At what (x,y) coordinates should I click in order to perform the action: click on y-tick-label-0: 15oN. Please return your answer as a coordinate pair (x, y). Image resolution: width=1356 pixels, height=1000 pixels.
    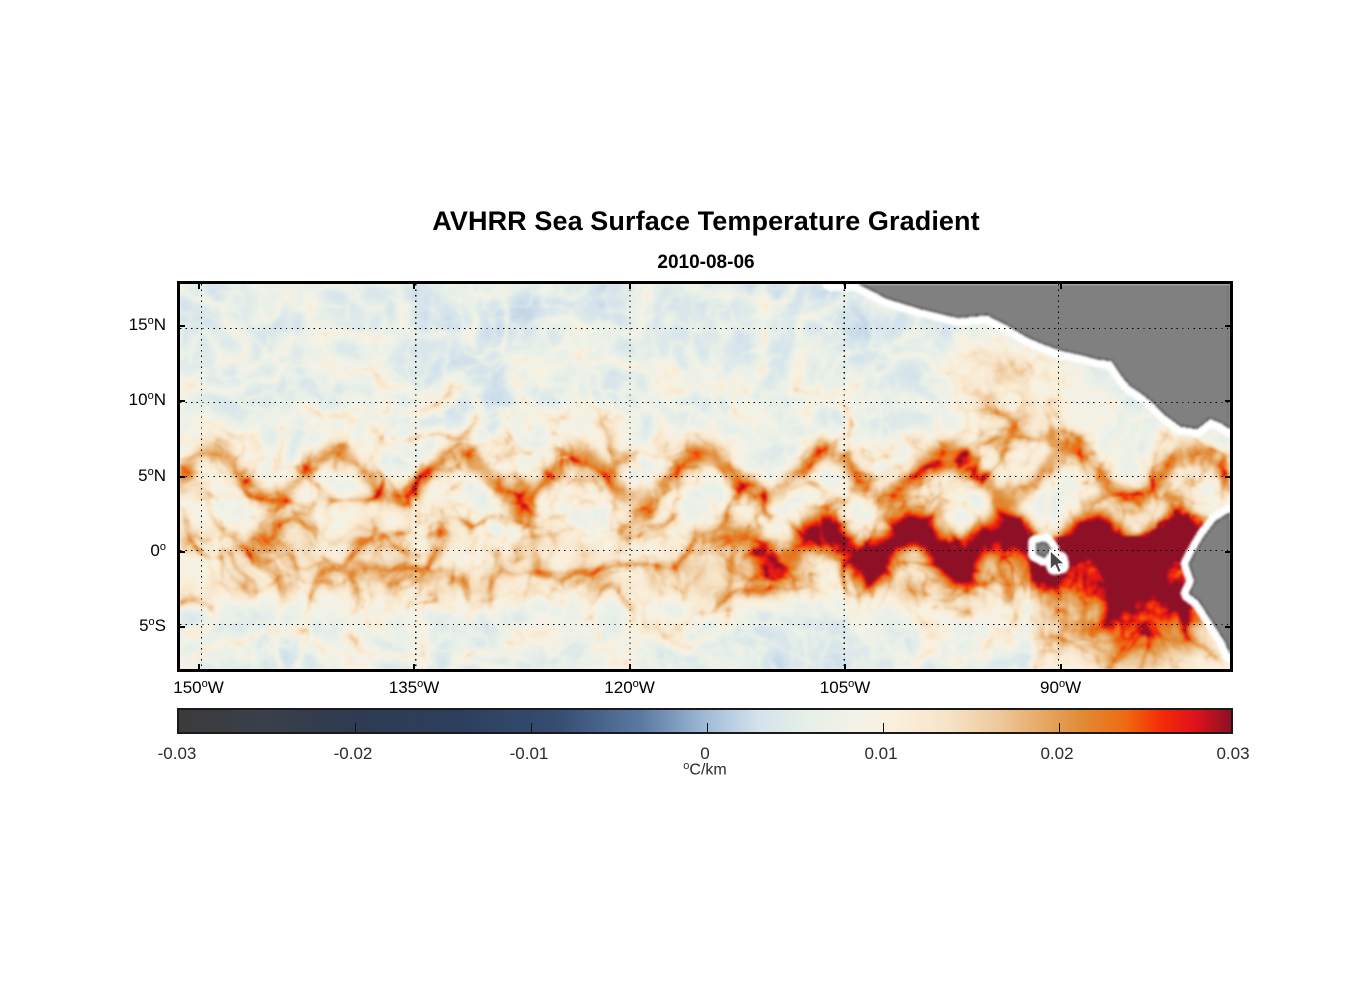
    Looking at the image, I should click on (147, 325).